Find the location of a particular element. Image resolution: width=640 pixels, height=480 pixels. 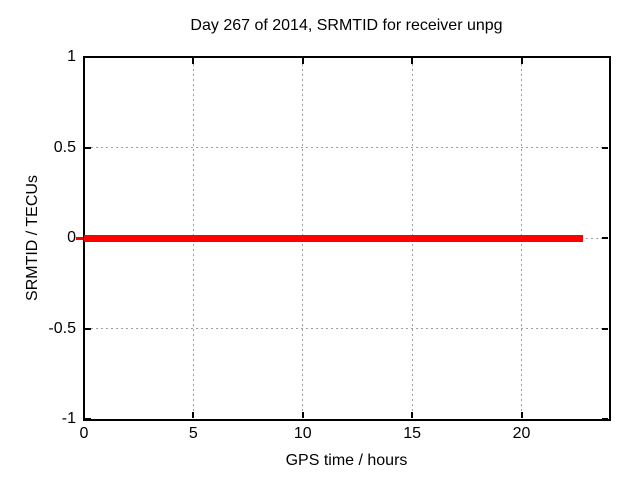

y-tick-label: -0.5 is located at coordinates (62, 328).